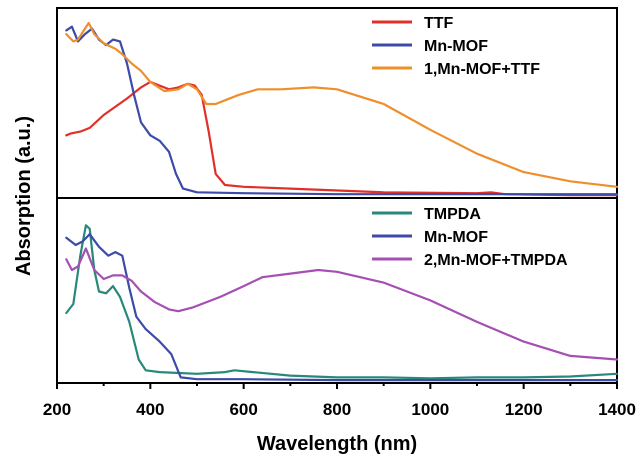 The width and height of the screenshot is (640, 462). What do you see at coordinates (337, 444) in the screenshot?
I see `x-axis-label: Wavelength (nm)` at bounding box center [337, 444].